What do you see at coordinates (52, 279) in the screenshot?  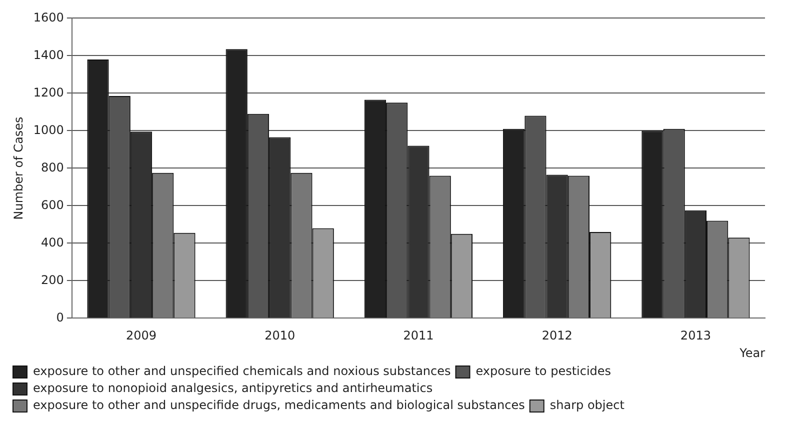 I see `y-tick-label: 200` at bounding box center [52, 279].